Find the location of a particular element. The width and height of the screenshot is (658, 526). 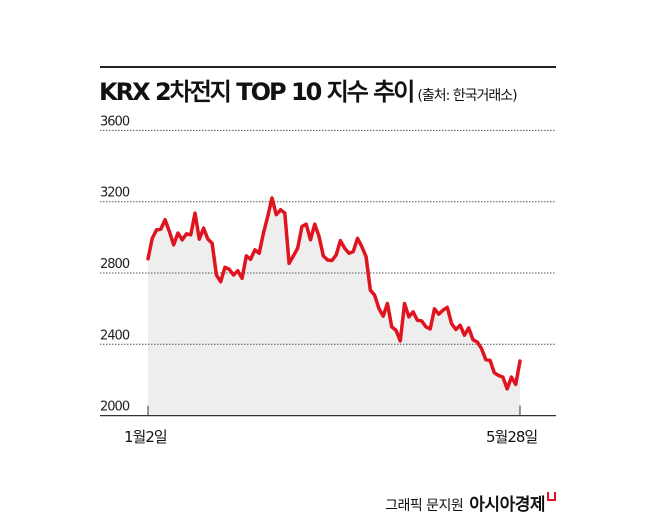

graphic-credit: 그래픽 문지원 is located at coordinates (424, 506).